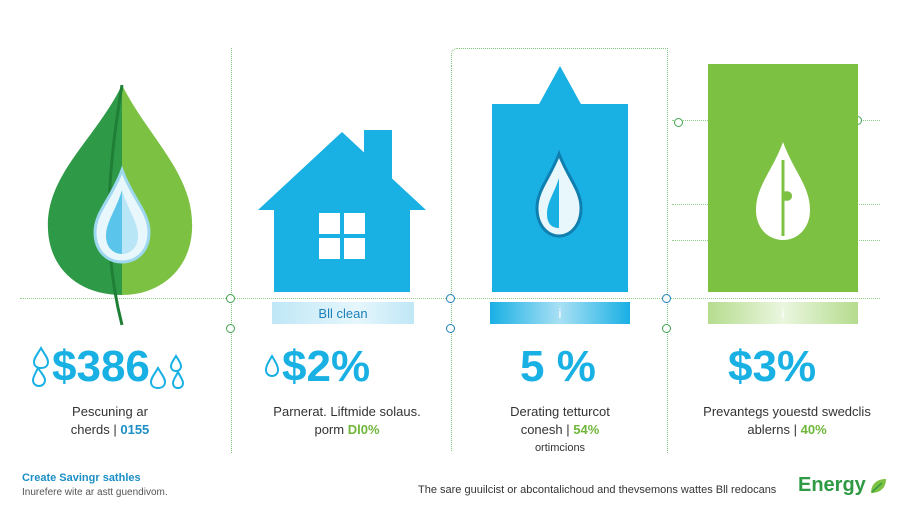 The image size is (900, 514). Describe the element at coordinates (878, 485) in the screenshot. I see `leaf-icon` at that location.